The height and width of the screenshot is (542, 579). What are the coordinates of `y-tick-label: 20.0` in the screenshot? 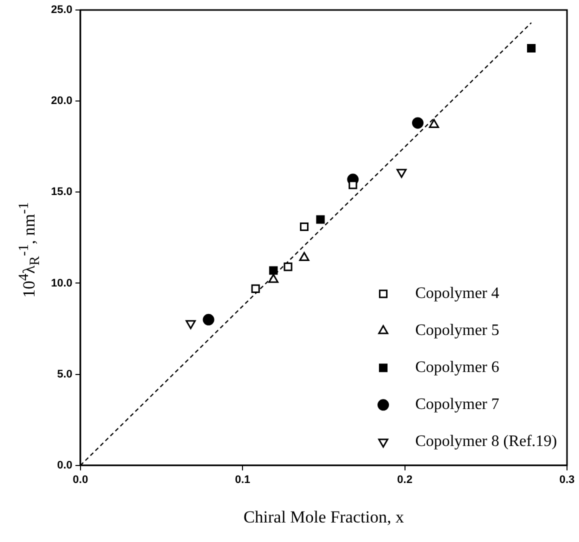 It's located at (61, 101).